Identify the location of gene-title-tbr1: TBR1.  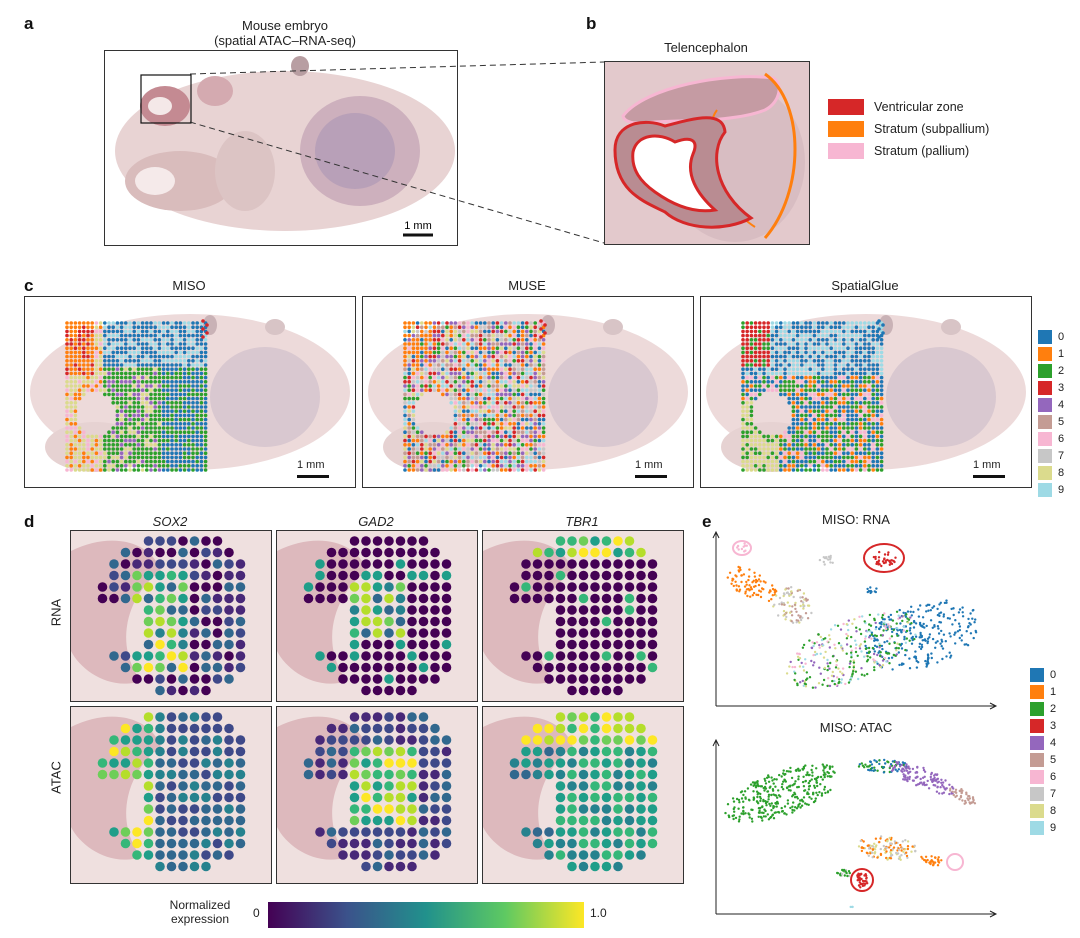
(582, 521).